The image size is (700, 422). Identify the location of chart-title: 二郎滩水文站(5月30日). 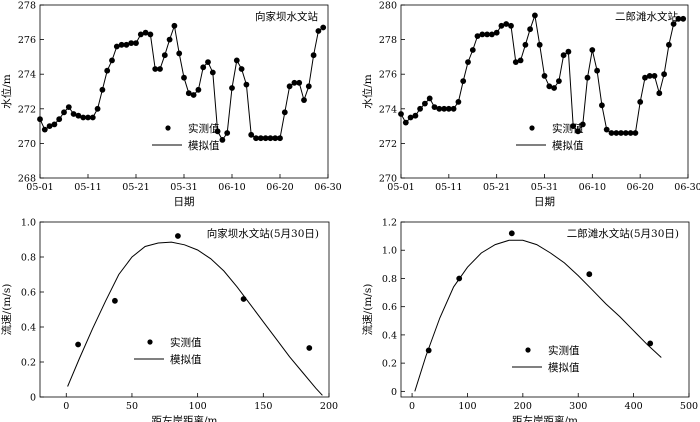
(623, 233).